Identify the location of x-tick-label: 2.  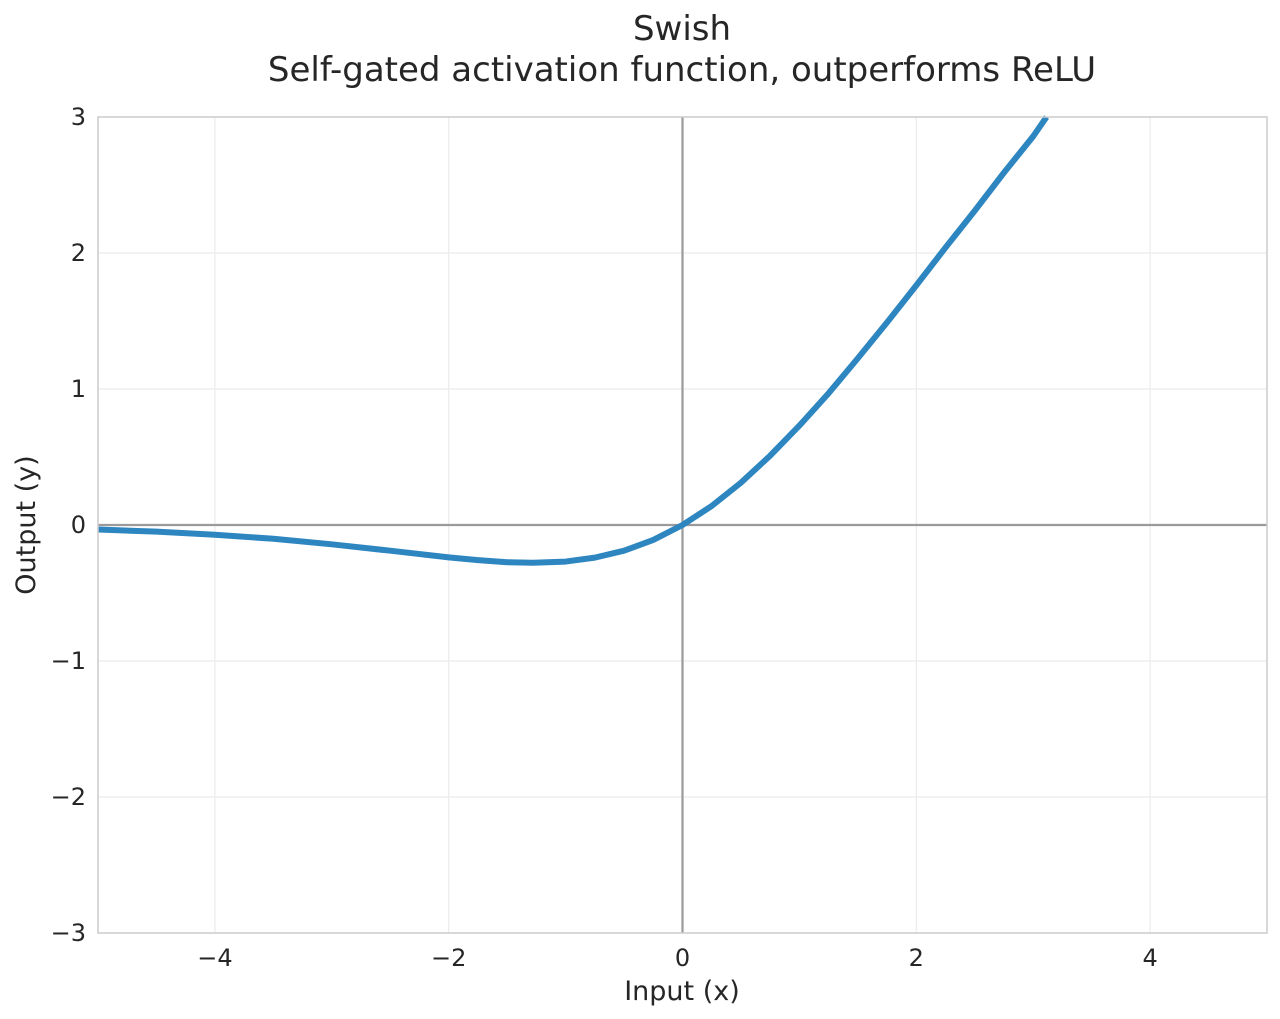
(916, 958).